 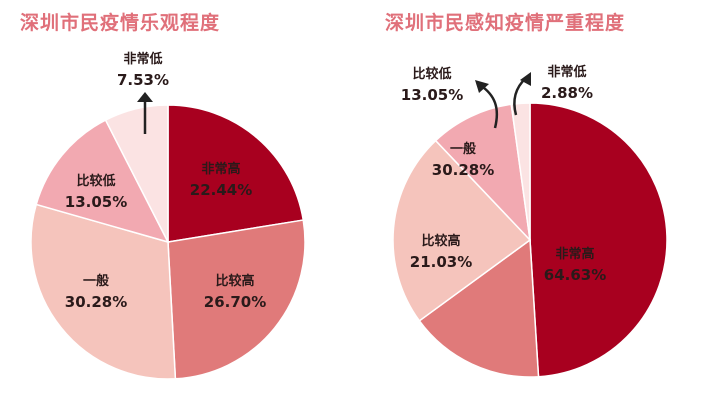 What do you see at coordinates (221, 180) in the screenshot?
I see `left-label-very-high: 非常高 22.44%` at bounding box center [221, 180].